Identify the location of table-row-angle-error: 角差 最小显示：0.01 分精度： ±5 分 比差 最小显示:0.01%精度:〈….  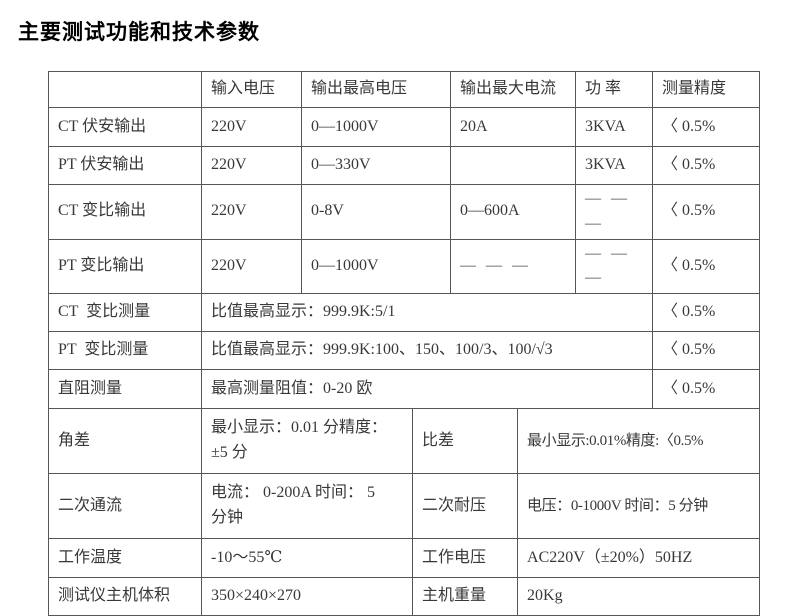
(404, 441).